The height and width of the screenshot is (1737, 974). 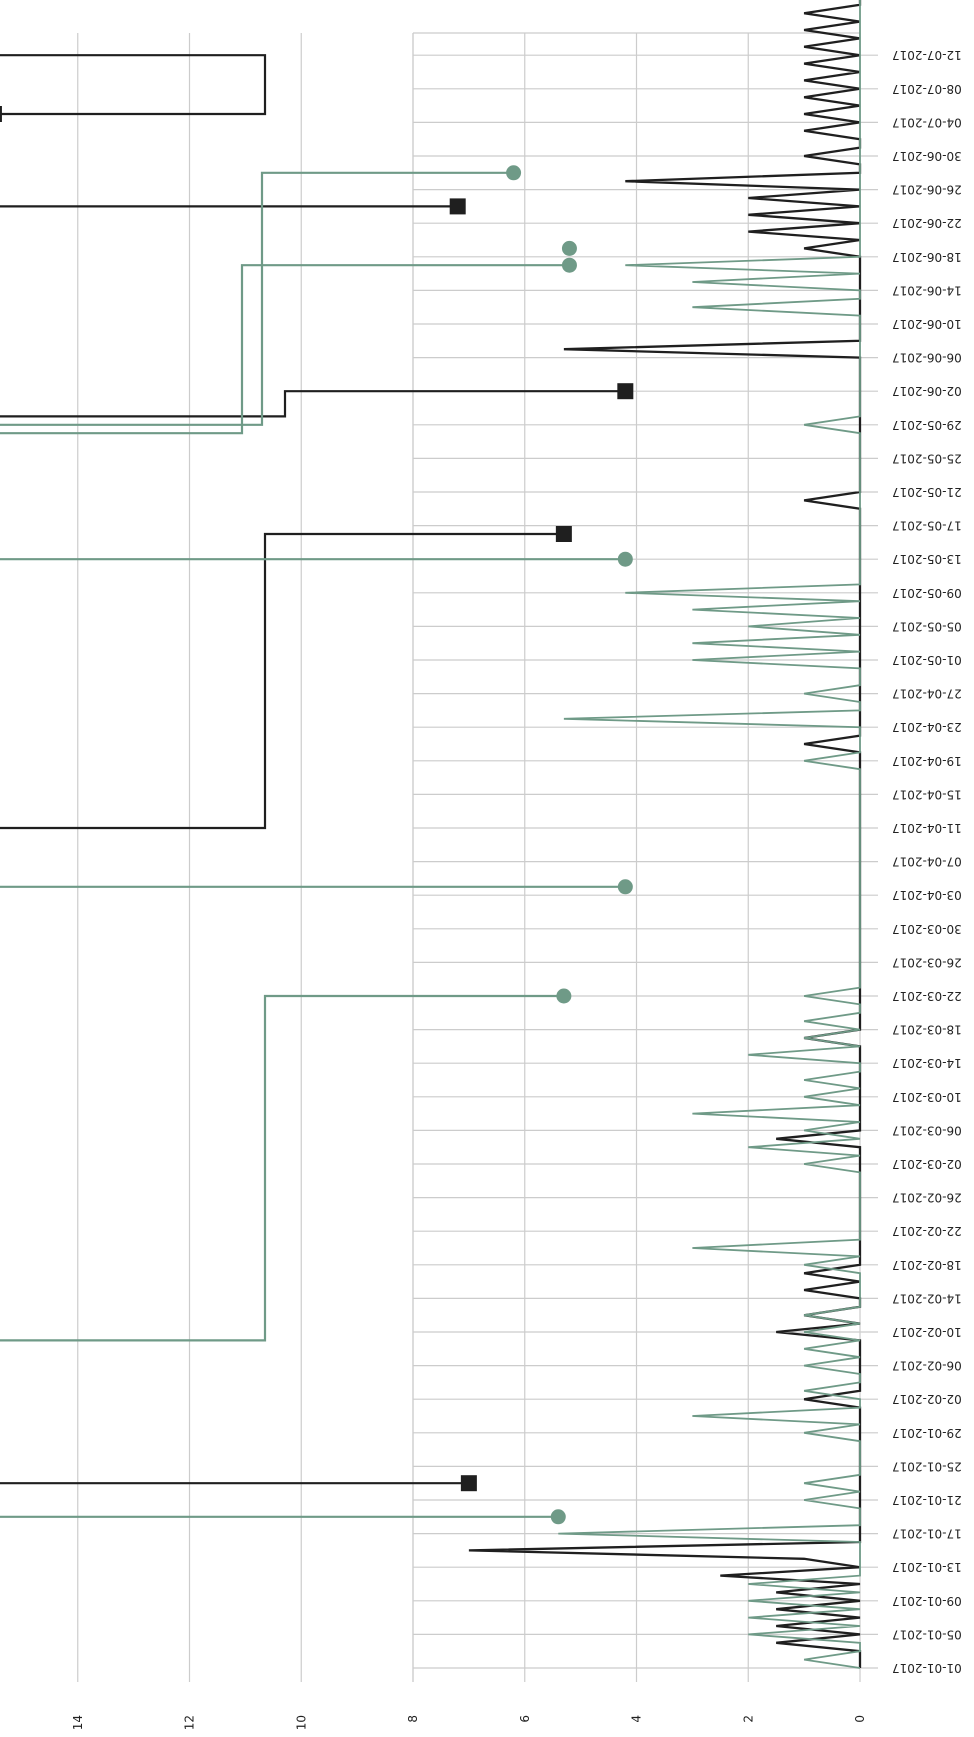 What do you see at coordinates (927, 492) in the screenshot?
I see `y-tick-label: 21-05-2017` at bounding box center [927, 492].